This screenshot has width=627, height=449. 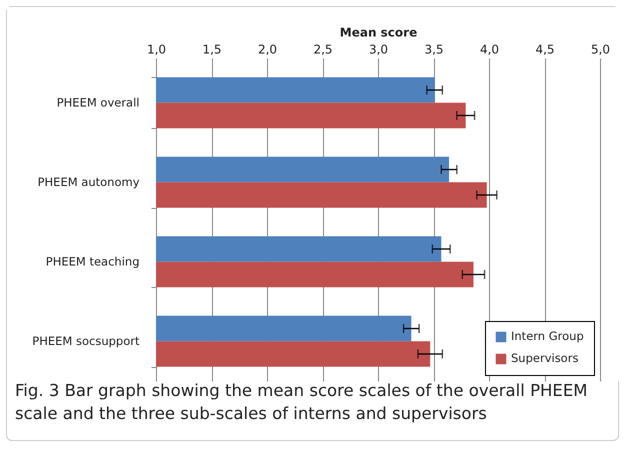 I want to click on y-tick-label: PHEEM overall, so click(x=98, y=102).